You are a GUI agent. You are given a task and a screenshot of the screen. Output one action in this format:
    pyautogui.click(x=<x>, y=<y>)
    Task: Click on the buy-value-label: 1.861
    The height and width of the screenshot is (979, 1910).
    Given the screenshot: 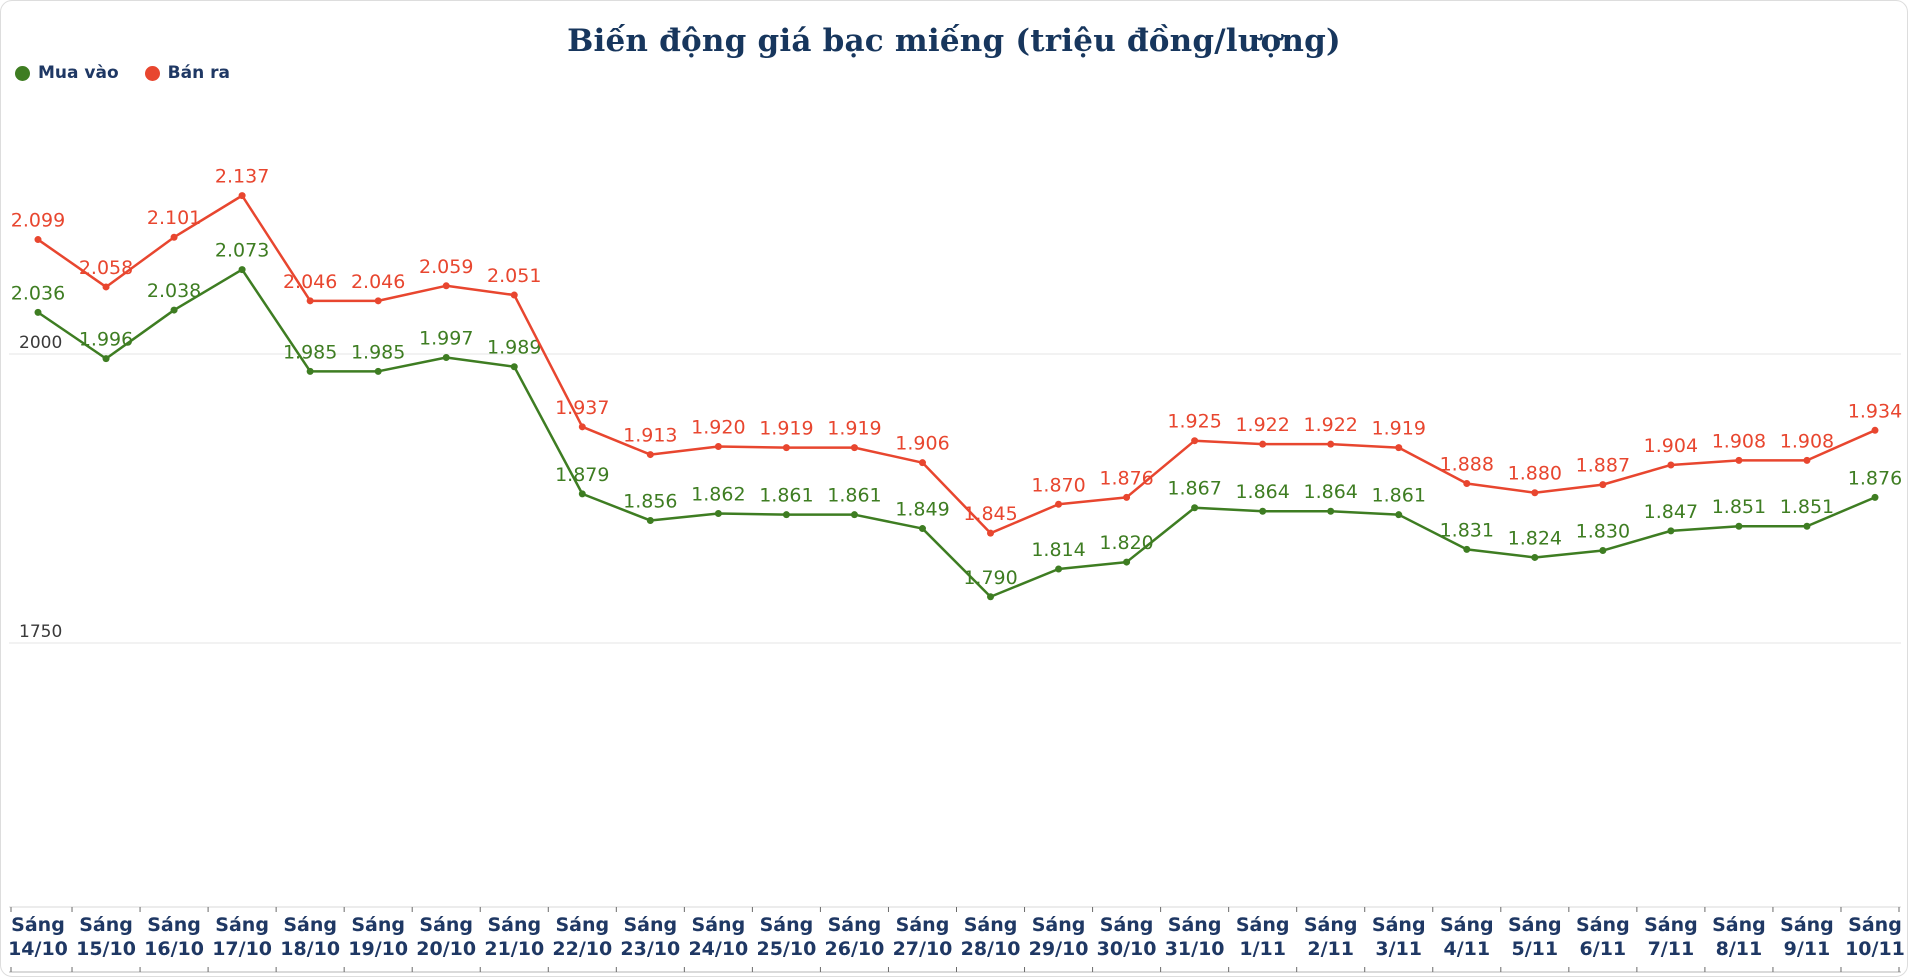 What is the action you would take?
    pyautogui.click(x=854, y=496)
    